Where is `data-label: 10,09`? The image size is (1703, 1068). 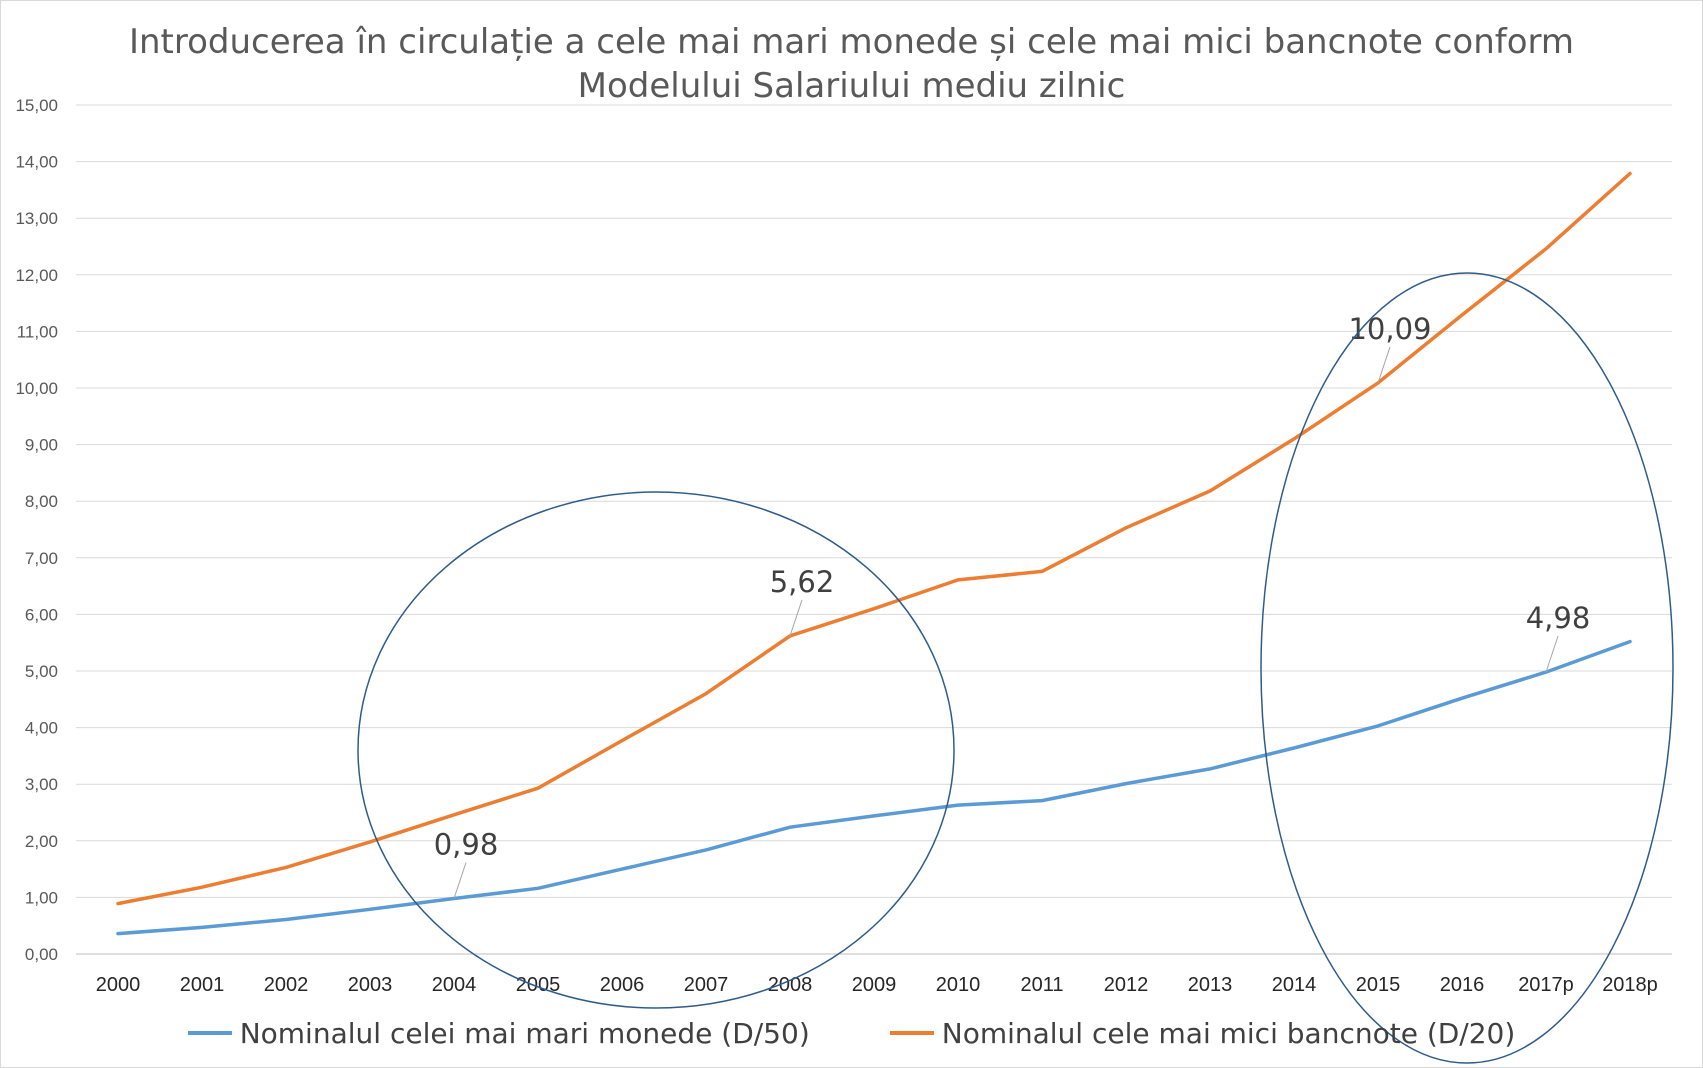 data-label: 10,09 is located at coordinates (1389, 329).